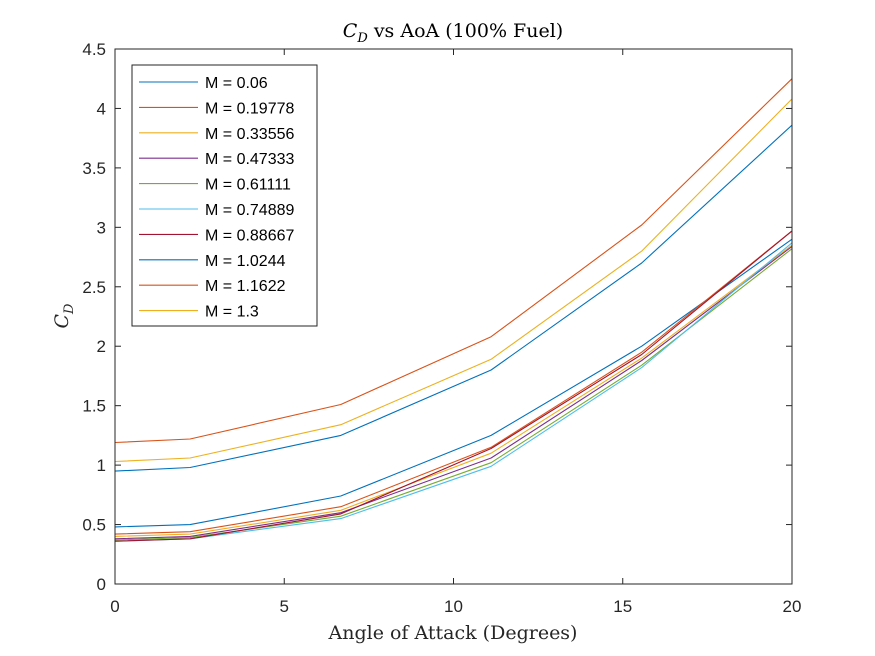 This screenshot has height=656, width=875. What do you see at coordinates (245, 286) in the screenshot?
I see `legend-label-8: M = 1.1622` at bounding box center [245, 286].